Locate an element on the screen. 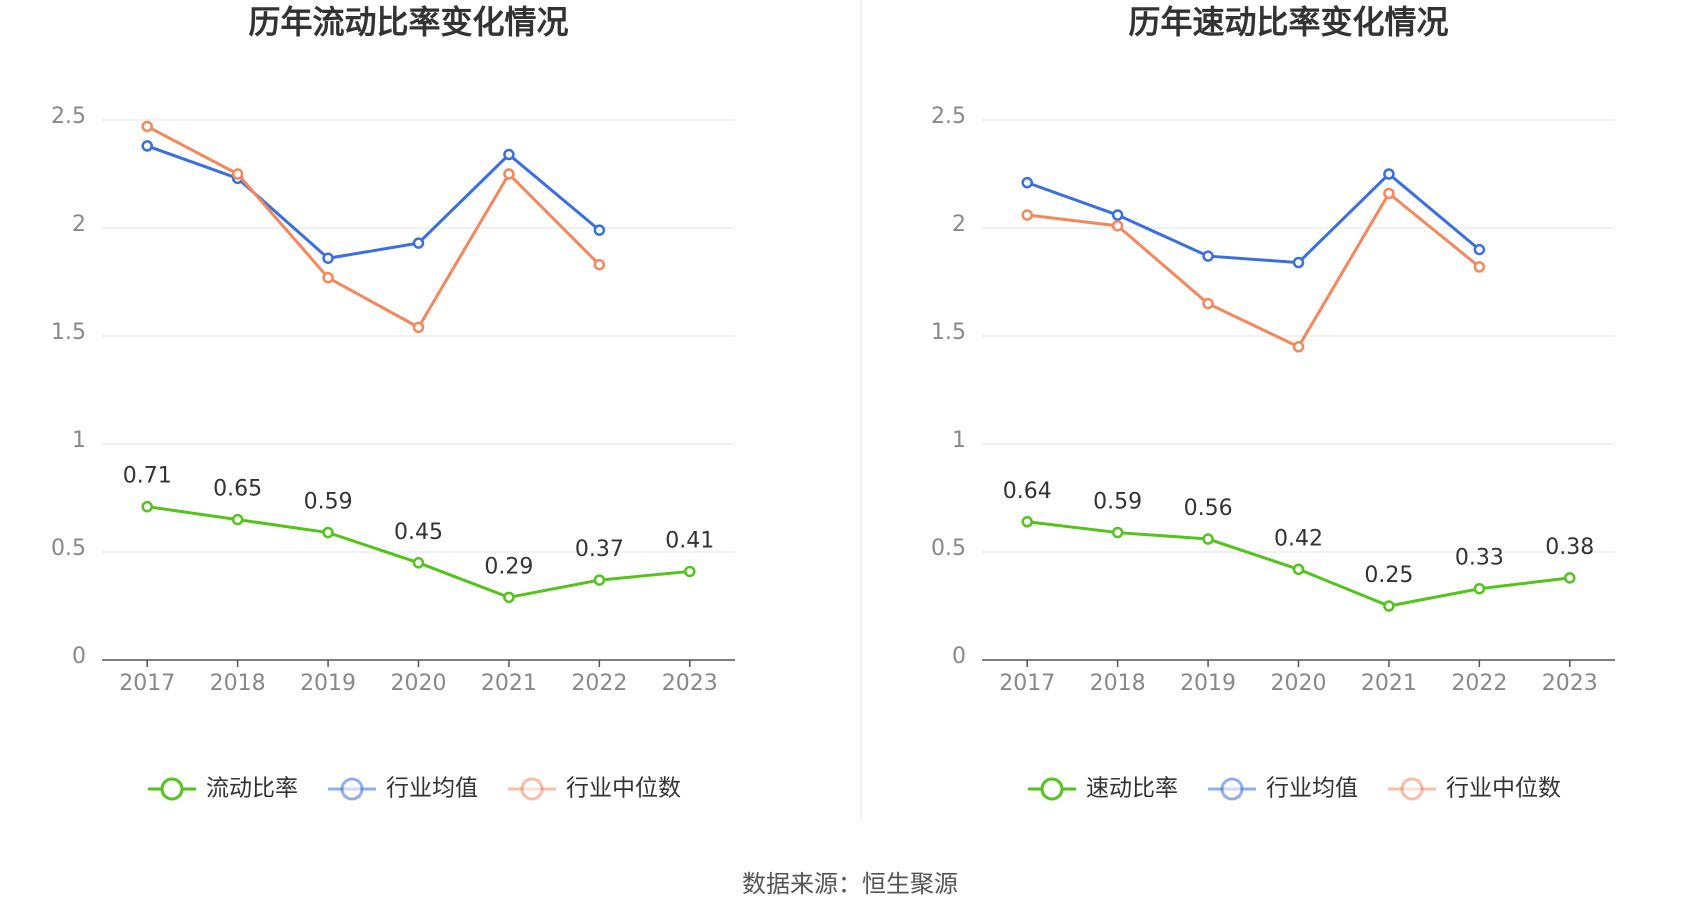 This screenshot has height=918, width=1700. data-label: 0.33 is located at coordinates (1479, 558).